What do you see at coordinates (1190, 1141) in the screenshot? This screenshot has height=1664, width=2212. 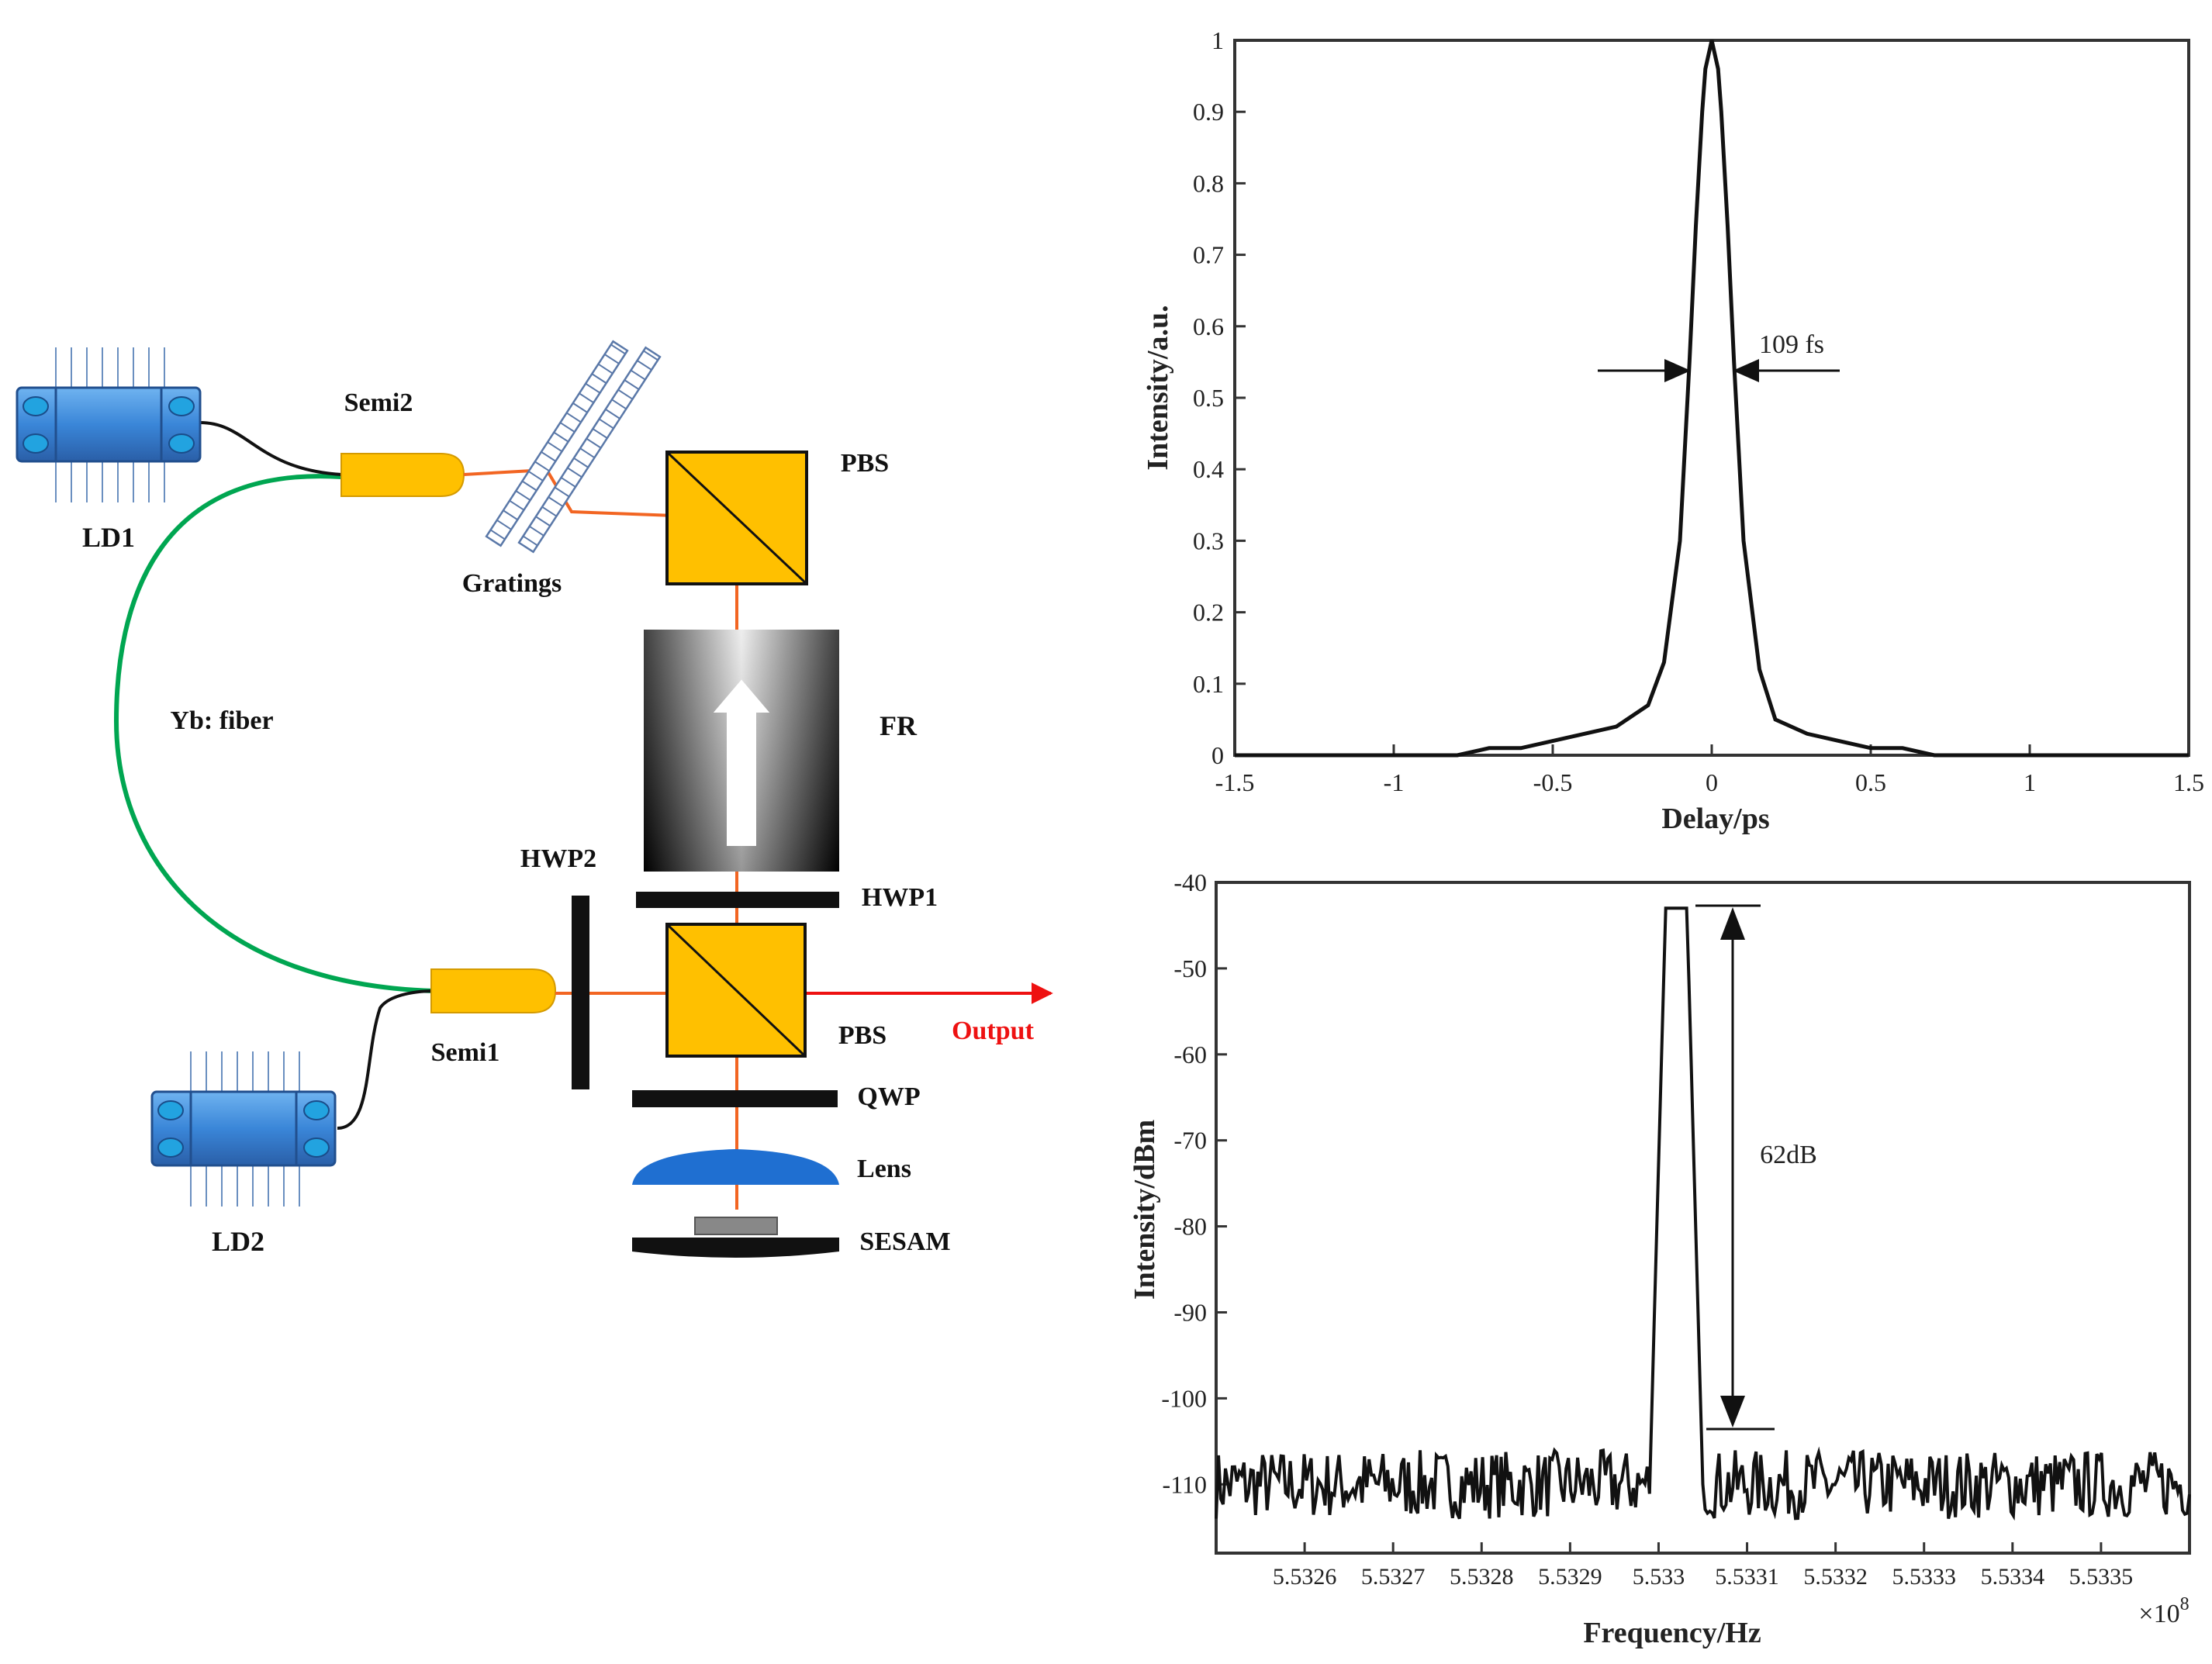 I see `chart2-ytick-label: -70` at bounding box center [1190, 1141].